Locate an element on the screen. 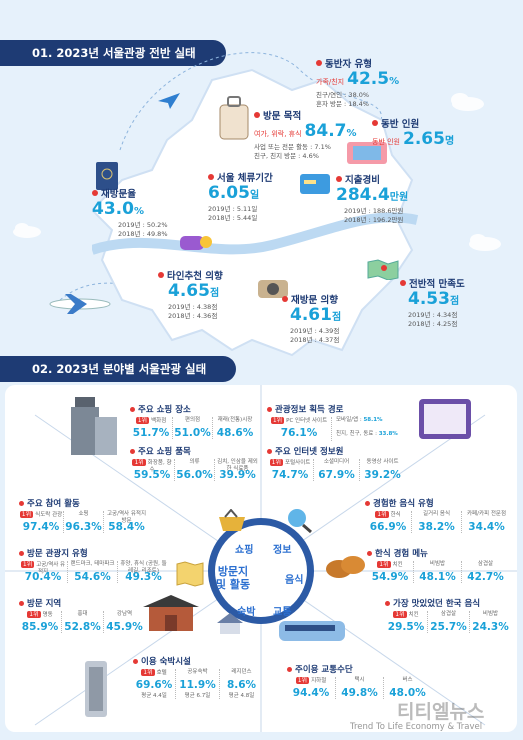 Image resolution: width=523 pixels, height=740 pixels. passport-icon is located at coordinates (107, 176).